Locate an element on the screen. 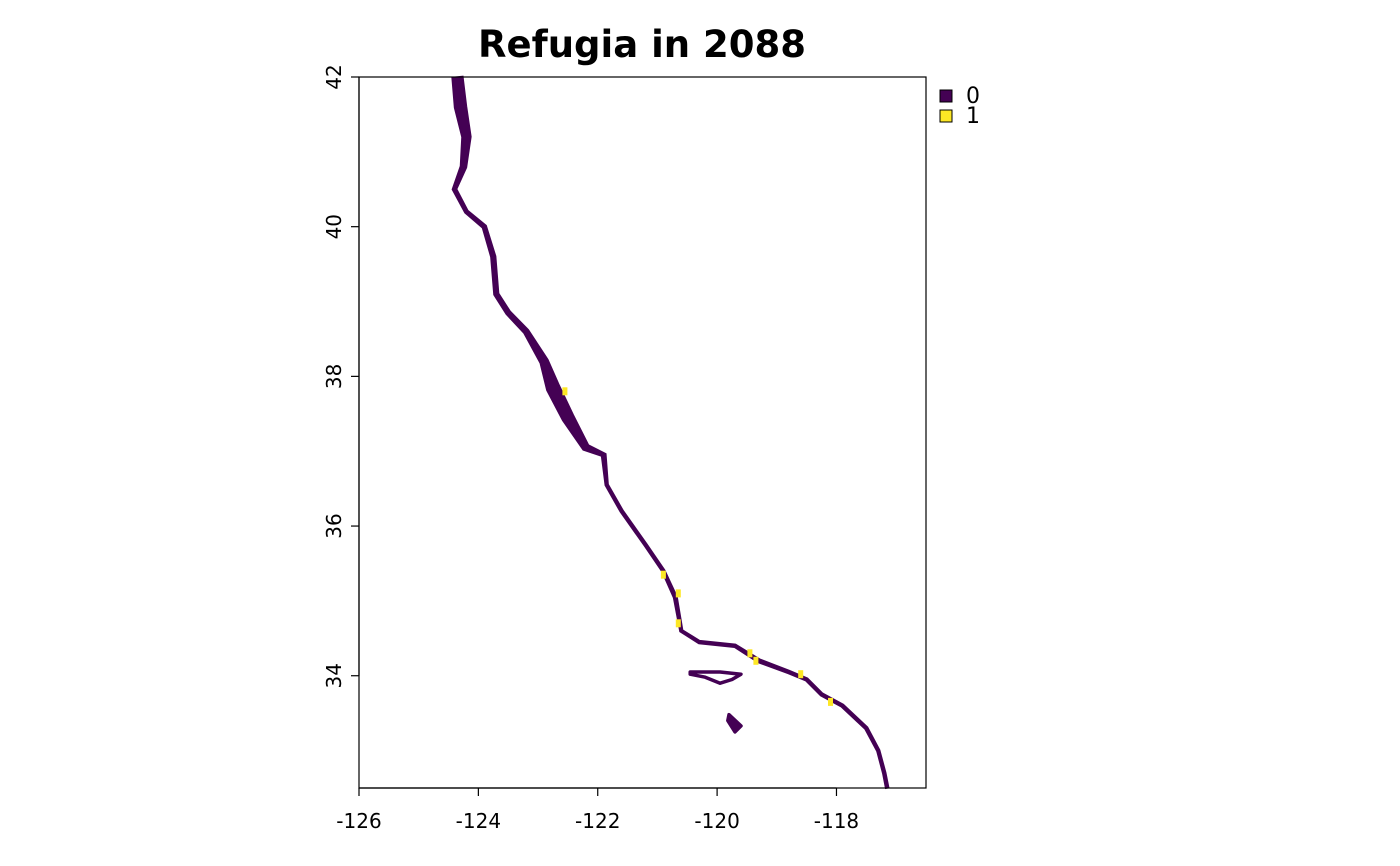 The width and height of the screenshot is (1400, 866). x-tick-label: -118 is located at coordinates (836, 821).